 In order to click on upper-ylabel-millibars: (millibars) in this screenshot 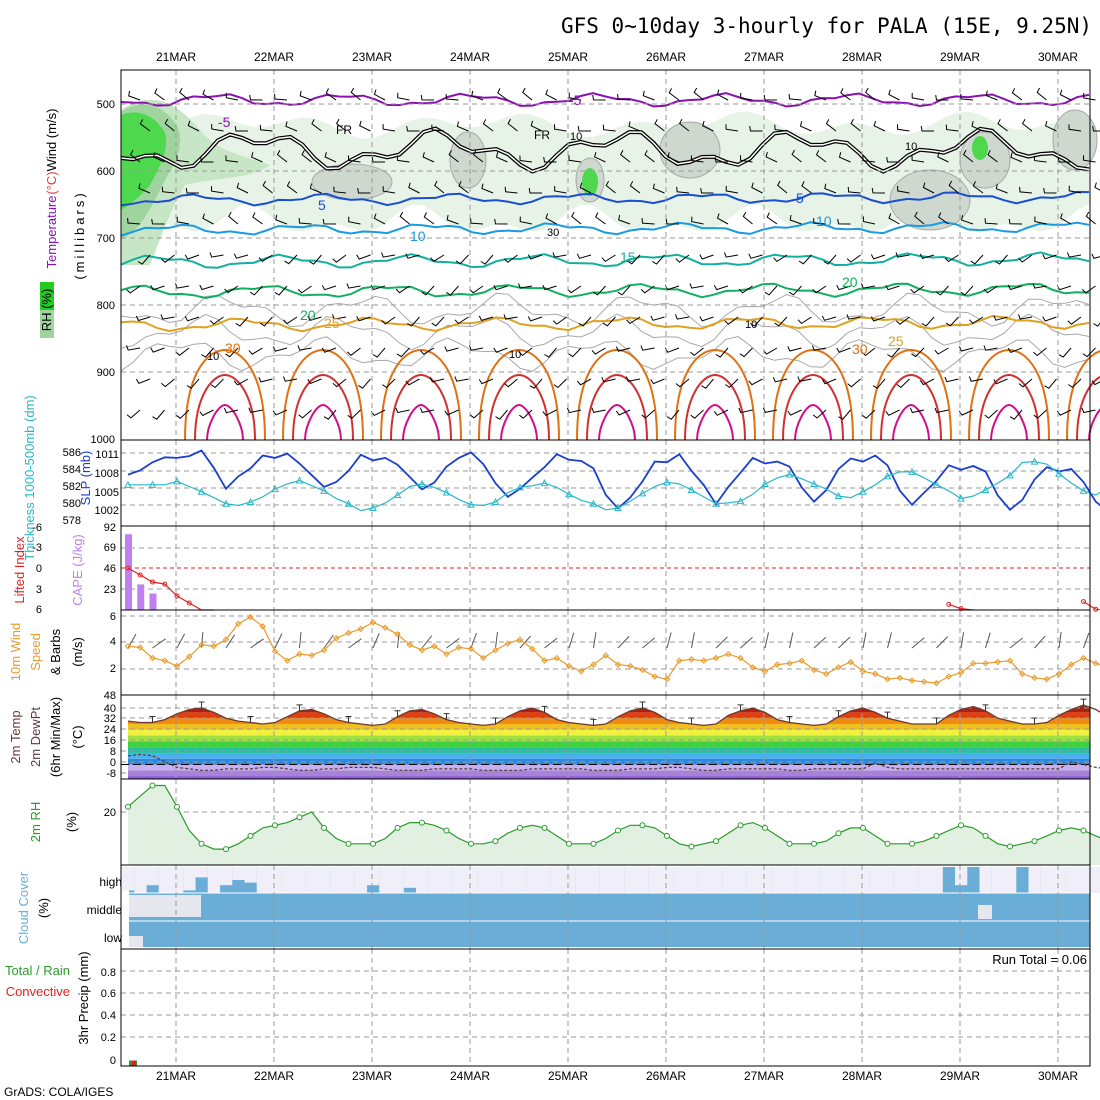, I will do `click(79, 234)`.